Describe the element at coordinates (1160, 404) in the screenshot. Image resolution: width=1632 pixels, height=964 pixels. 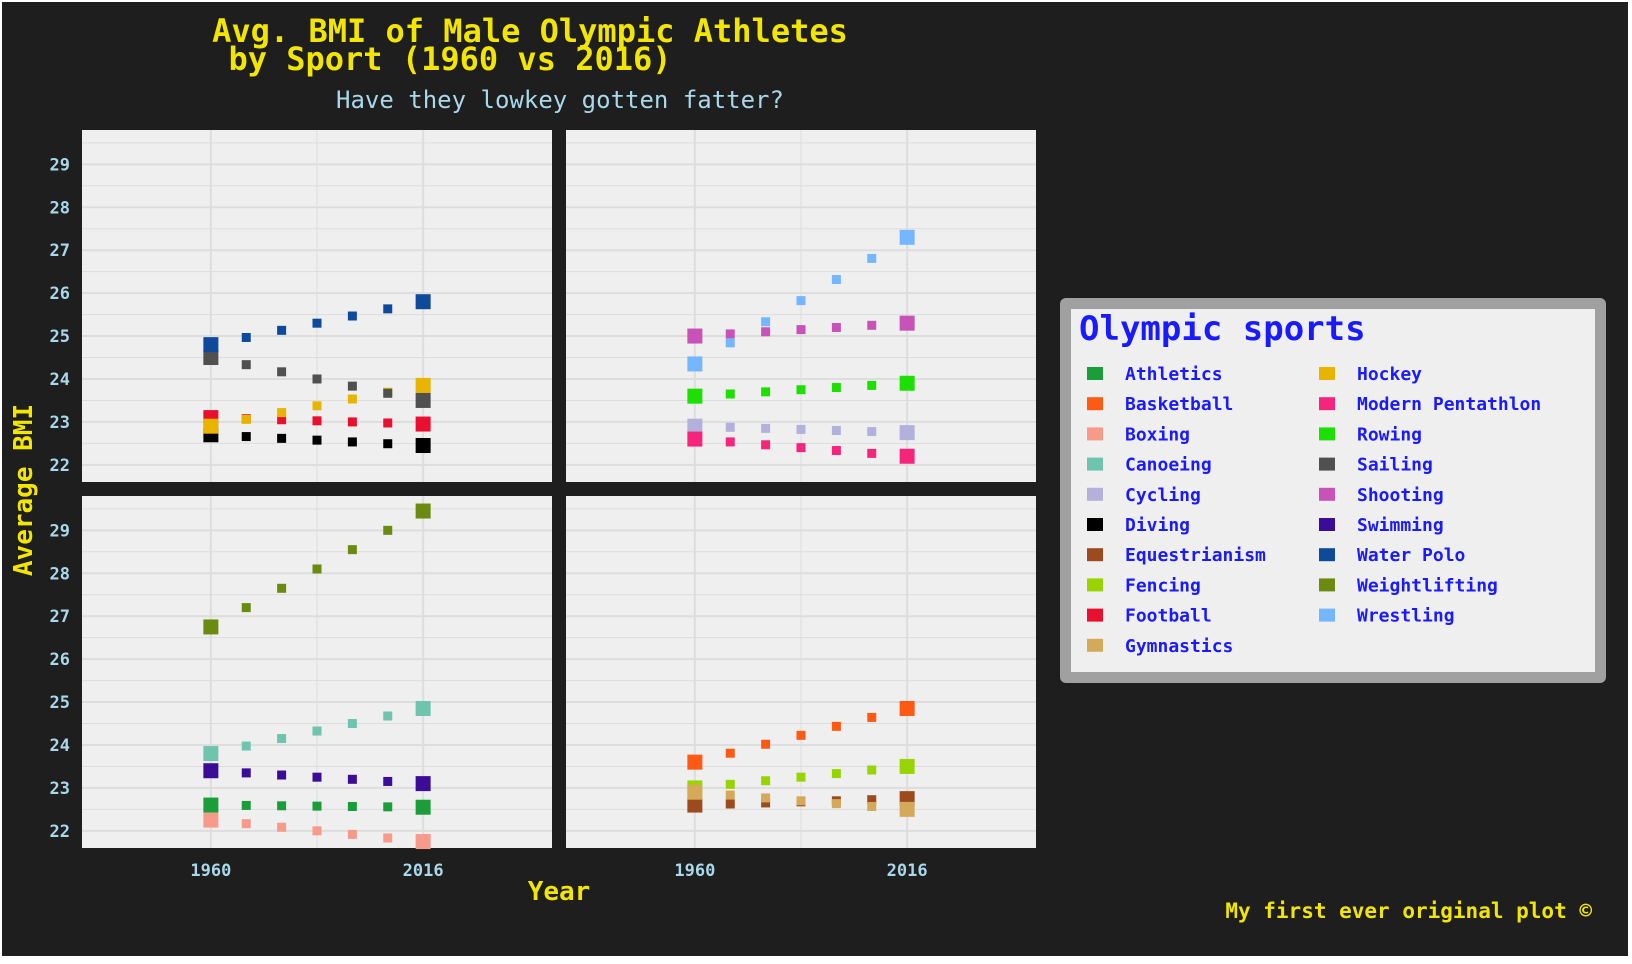
I see `legend-item: Basketball` at that location.